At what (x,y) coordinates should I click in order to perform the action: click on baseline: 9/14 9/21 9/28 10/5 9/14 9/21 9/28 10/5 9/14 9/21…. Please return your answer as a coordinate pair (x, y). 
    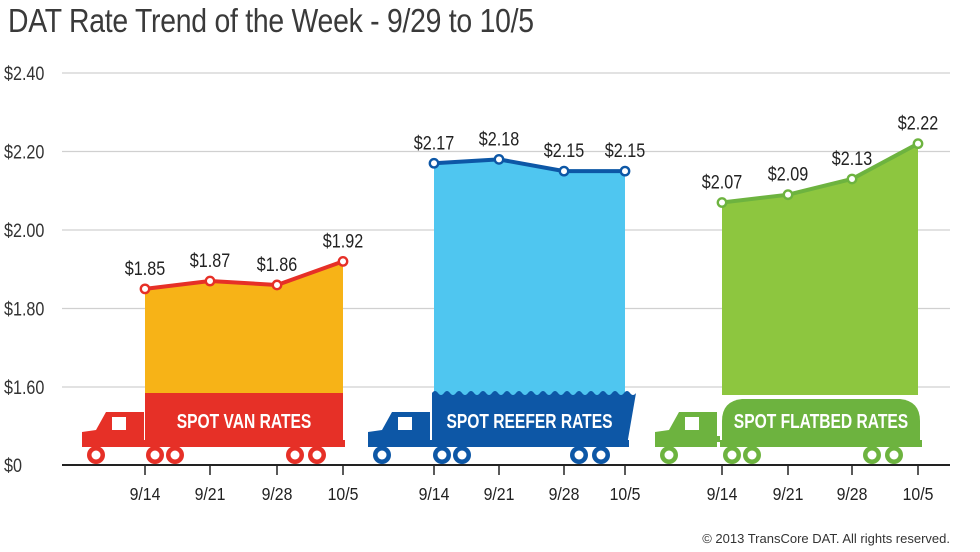
    Looking at the image, I should click on (506, 484).